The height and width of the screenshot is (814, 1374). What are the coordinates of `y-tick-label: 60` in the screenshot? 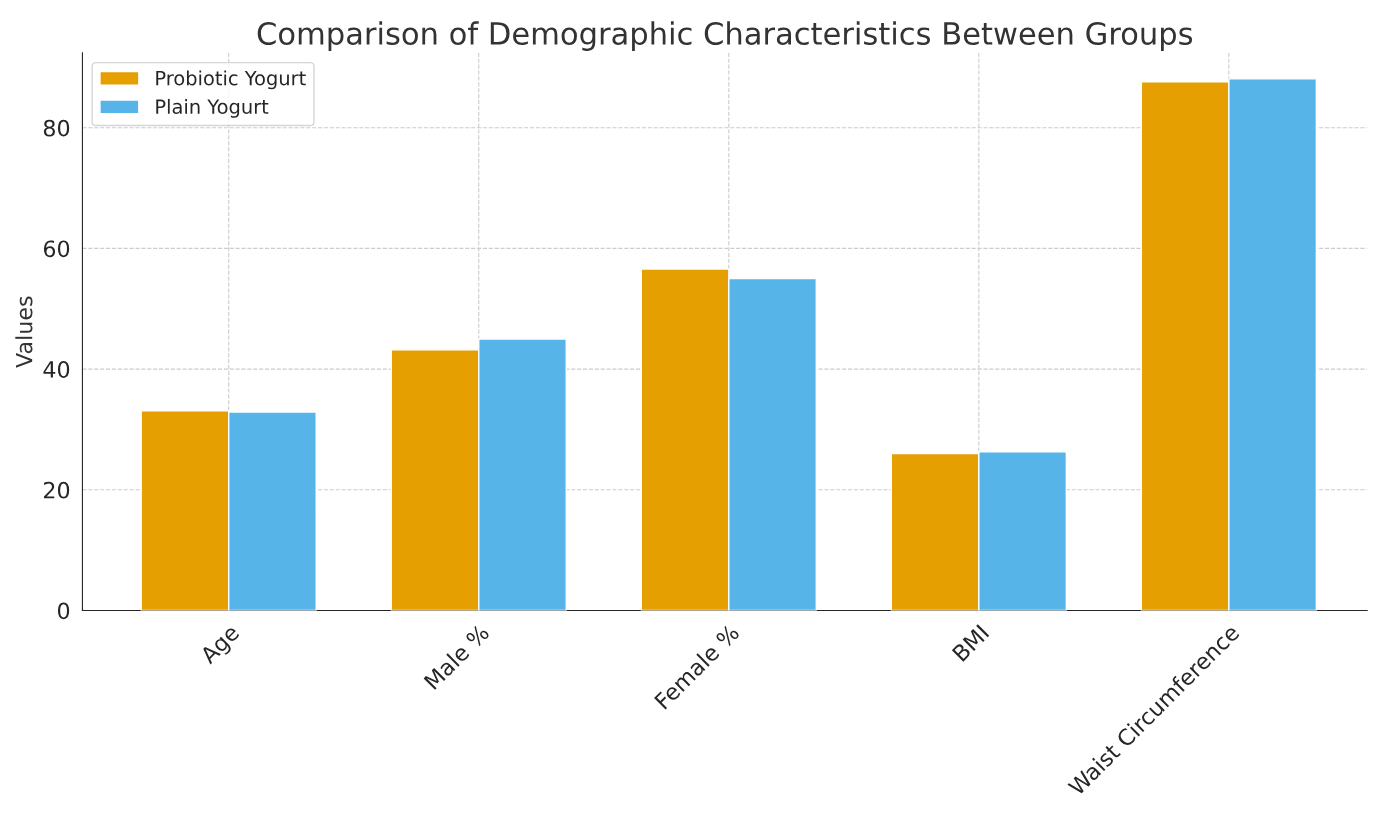 It's located at (56, 249).